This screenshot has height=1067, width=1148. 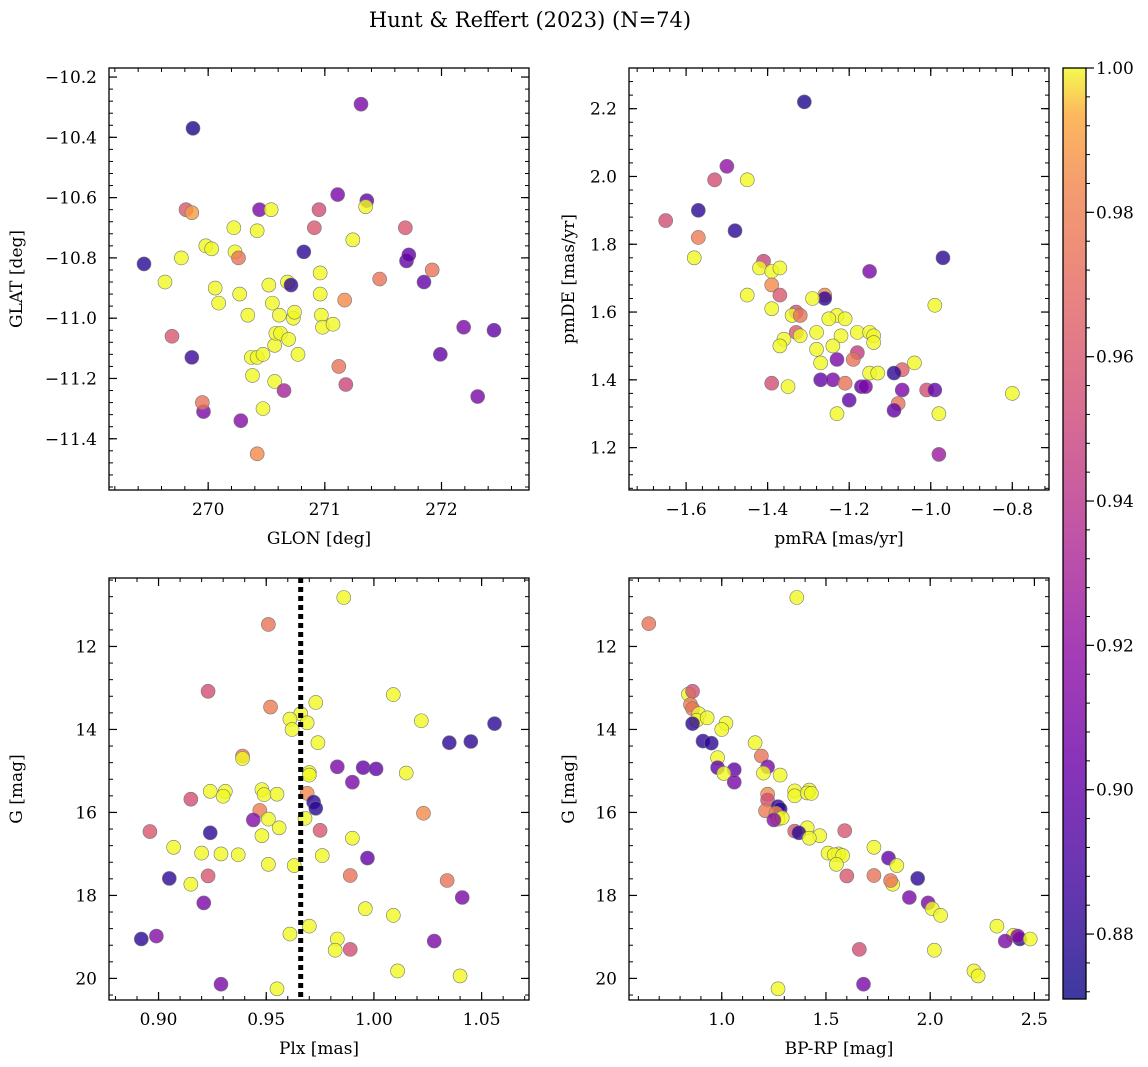 I want to click on y-tick-label: 12, so click(x=86, y=647).